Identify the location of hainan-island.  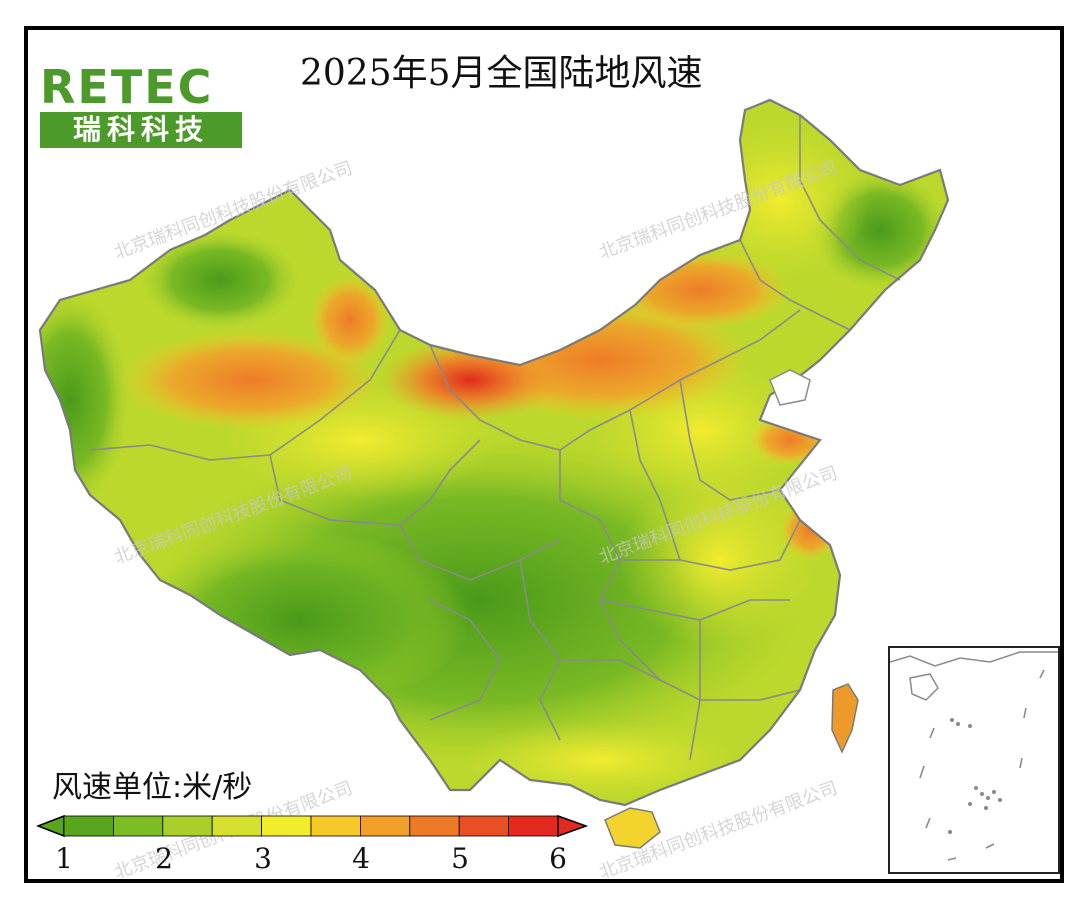
(632, 828).